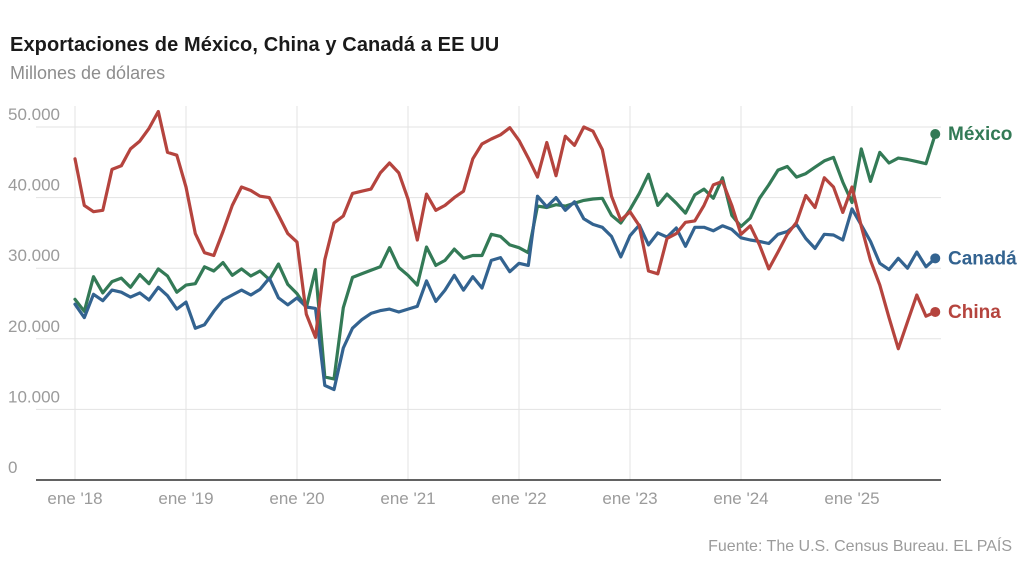 This screenshot has width=1024, height=576. I want to click on x-axis-tick-label: ene '24, so click(740, 498).